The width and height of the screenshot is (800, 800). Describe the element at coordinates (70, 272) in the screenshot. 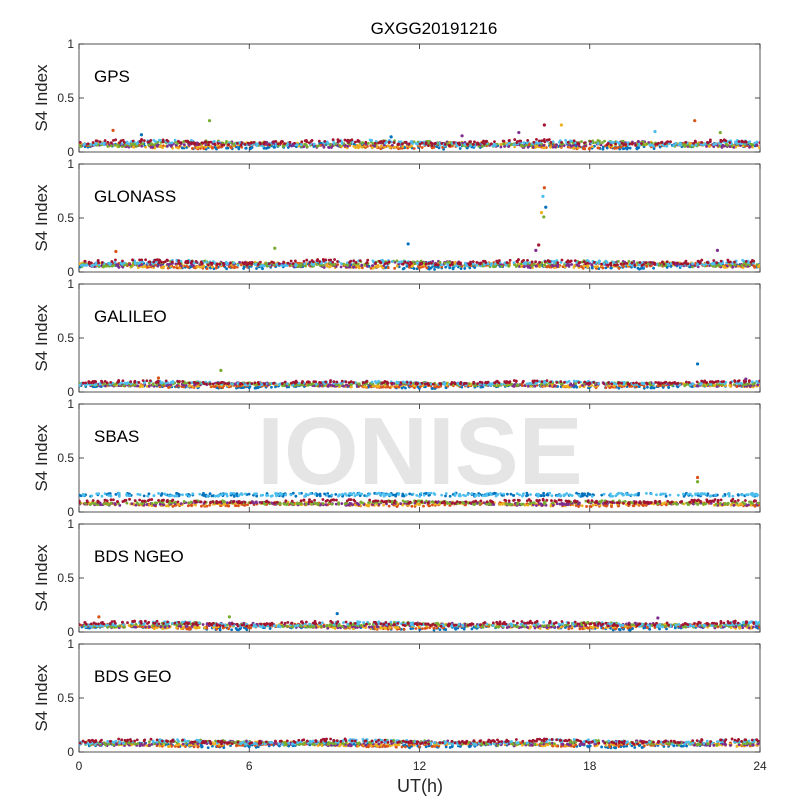

I see `y-tick-label: 0` at that location.